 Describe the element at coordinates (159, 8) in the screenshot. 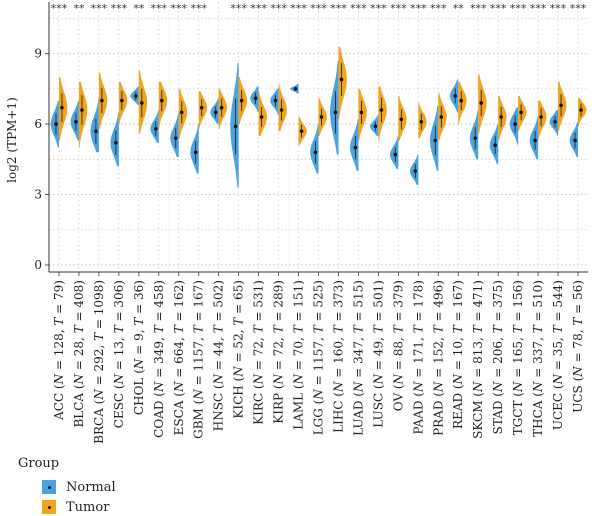

I see `significance-coad: ***` at that location.